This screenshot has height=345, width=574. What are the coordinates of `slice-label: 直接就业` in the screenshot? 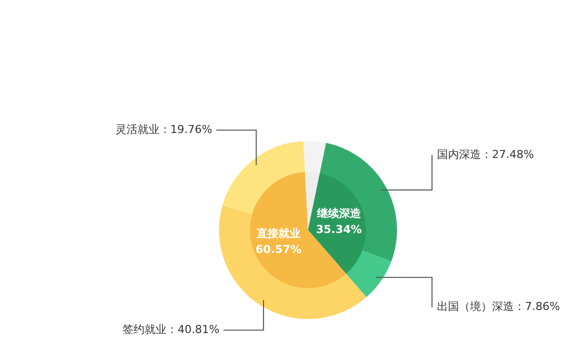 It's located at (277, 233).